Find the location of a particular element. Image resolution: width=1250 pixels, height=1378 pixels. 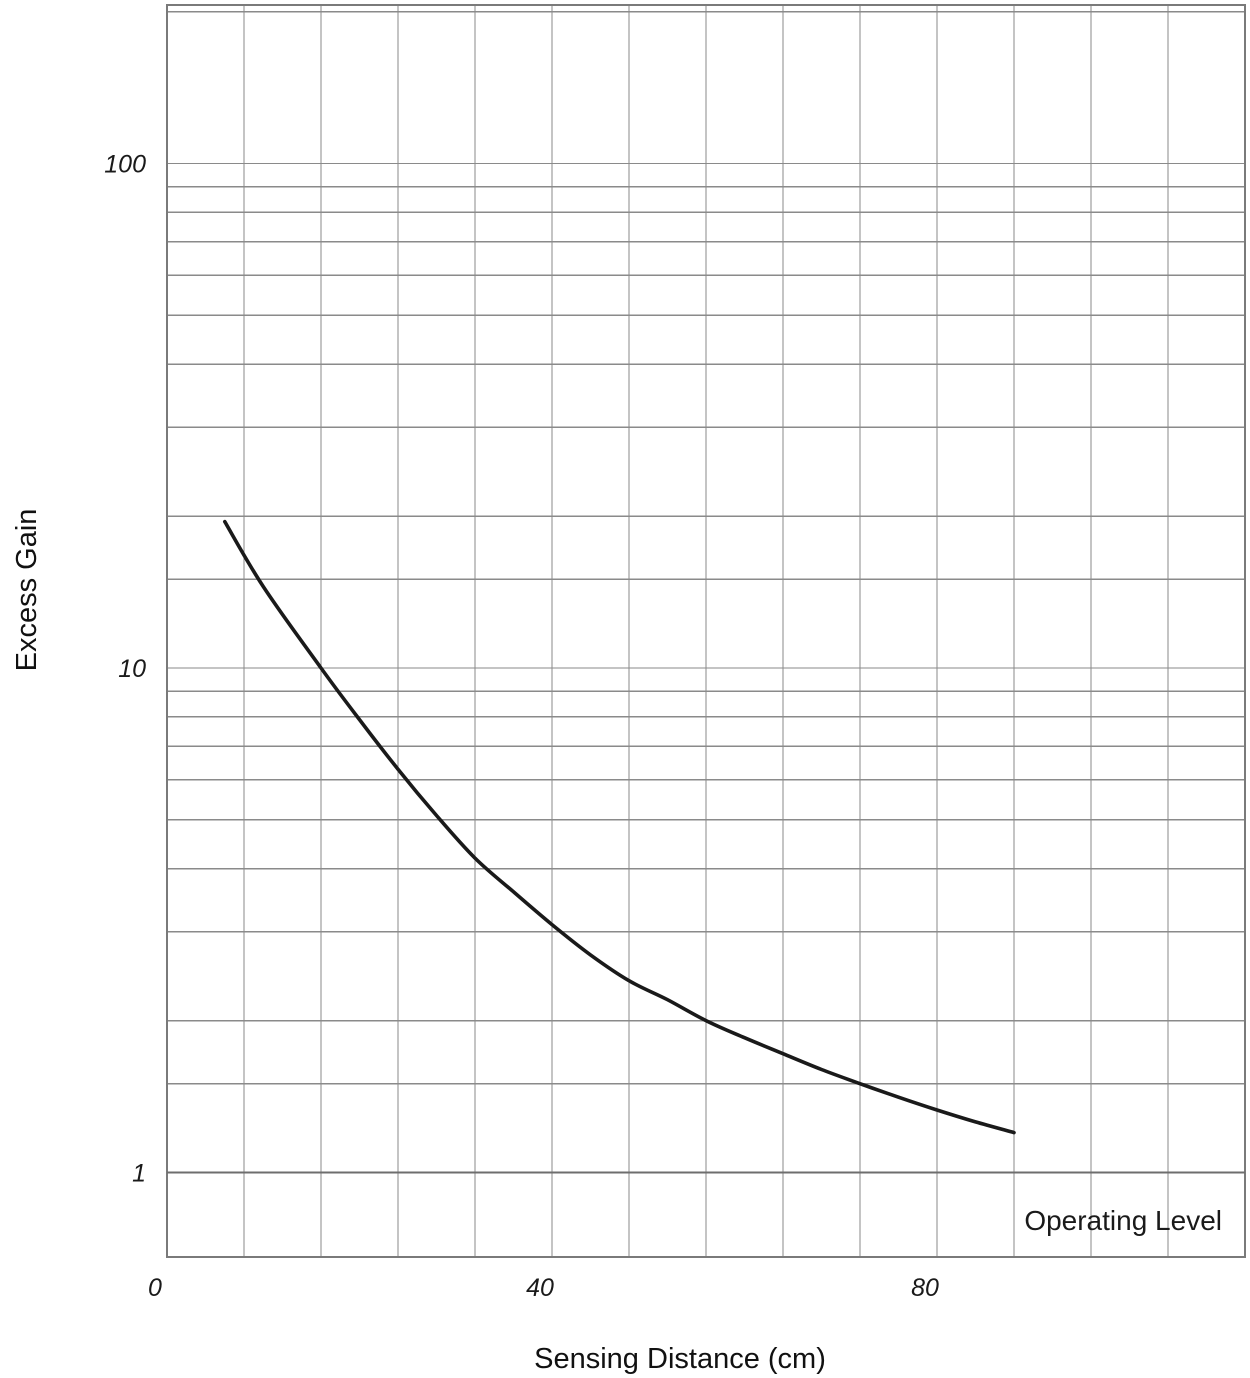

x-tick-label-40: 40 is located at coordinates (540, 1288).